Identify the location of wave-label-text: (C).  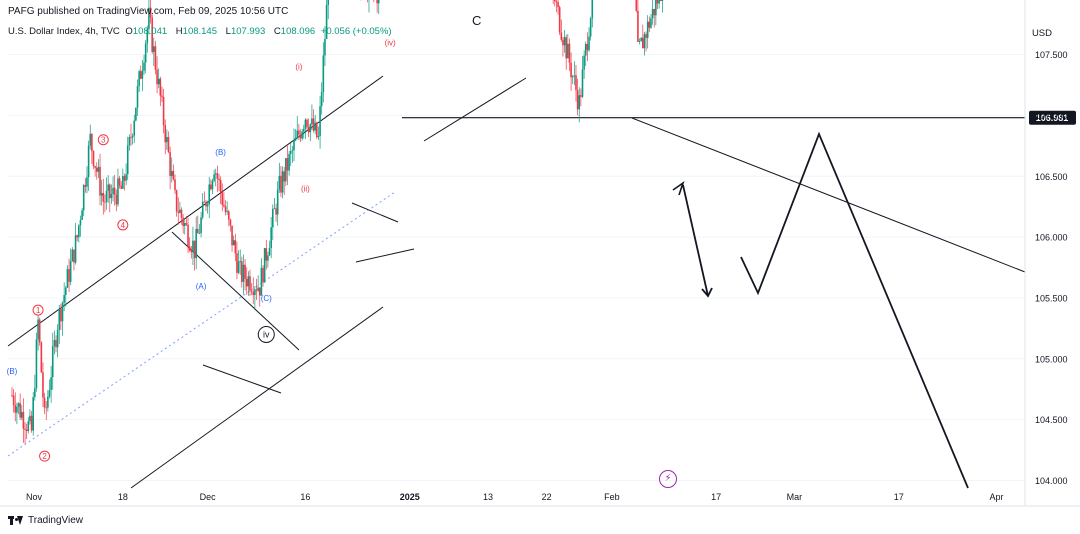
(266, 298).